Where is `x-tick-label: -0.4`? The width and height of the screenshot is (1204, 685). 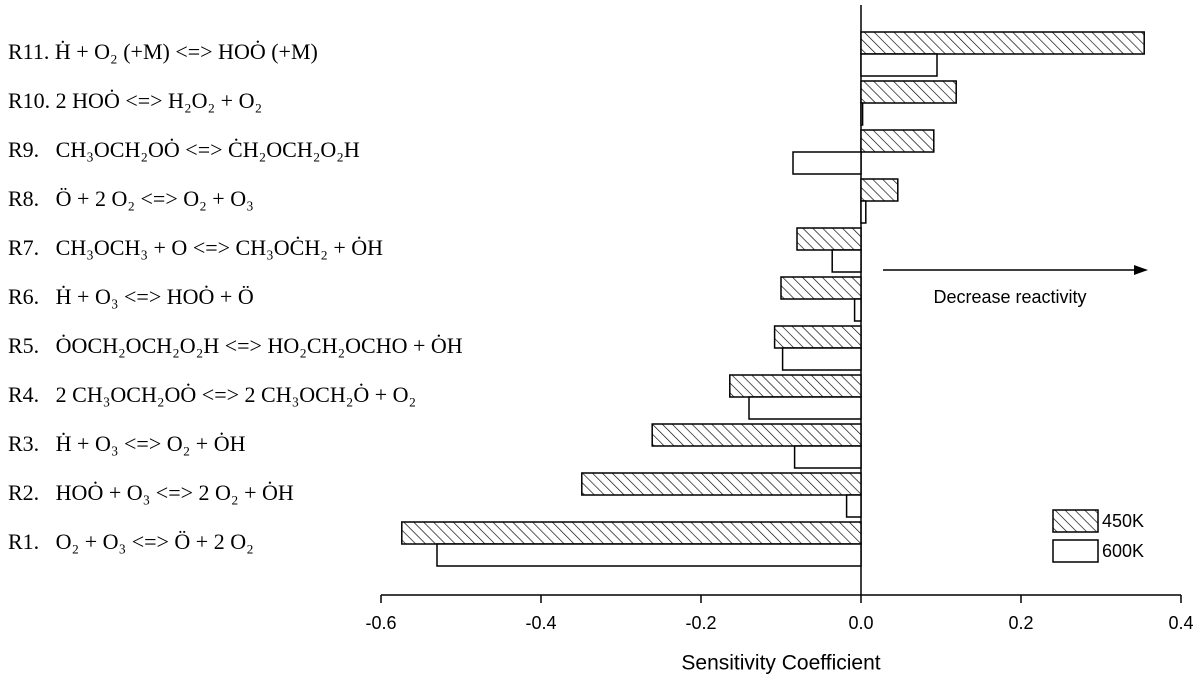 x-tick-label: -0.4 is located at coordinates (540, 623).